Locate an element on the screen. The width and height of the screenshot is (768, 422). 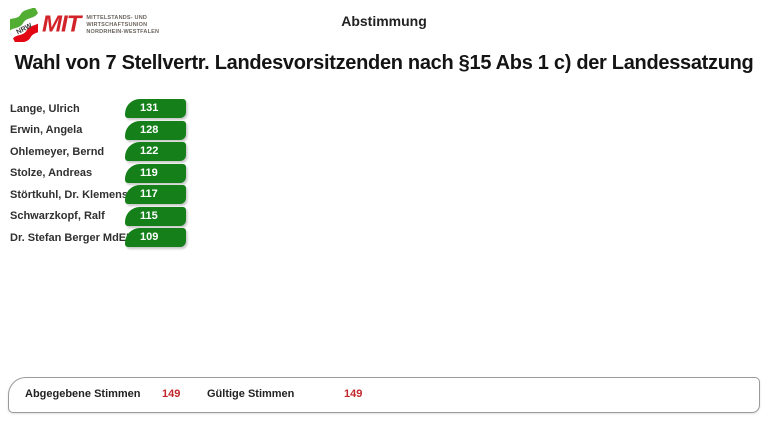
vote-count: 131 is located at coordinates (149, 108).